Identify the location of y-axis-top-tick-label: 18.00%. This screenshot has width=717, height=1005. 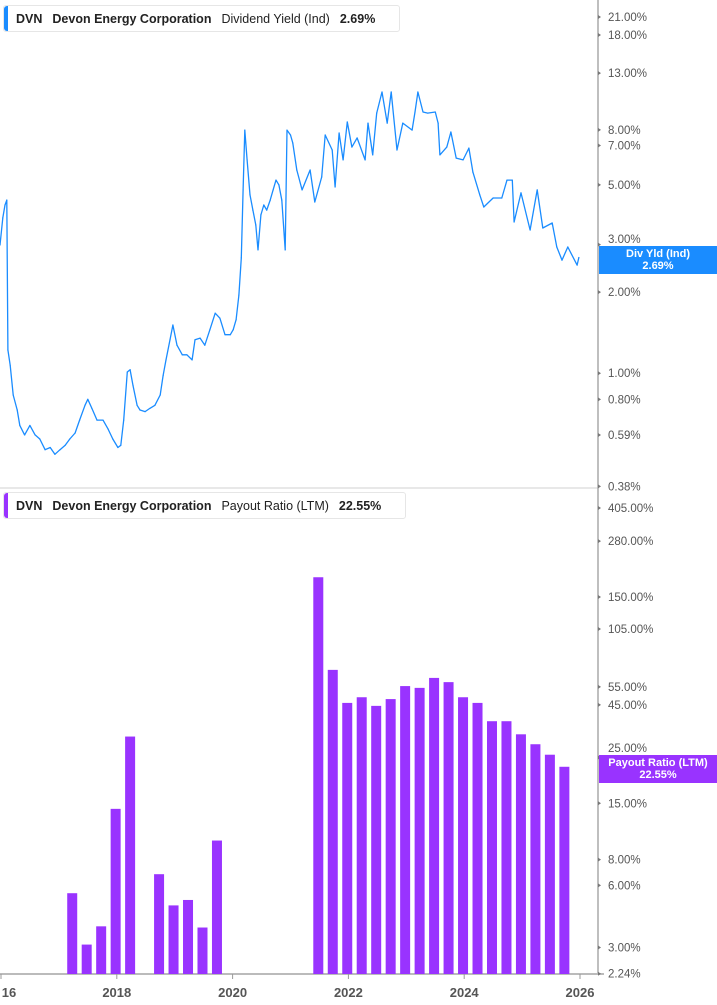
(627, 36).